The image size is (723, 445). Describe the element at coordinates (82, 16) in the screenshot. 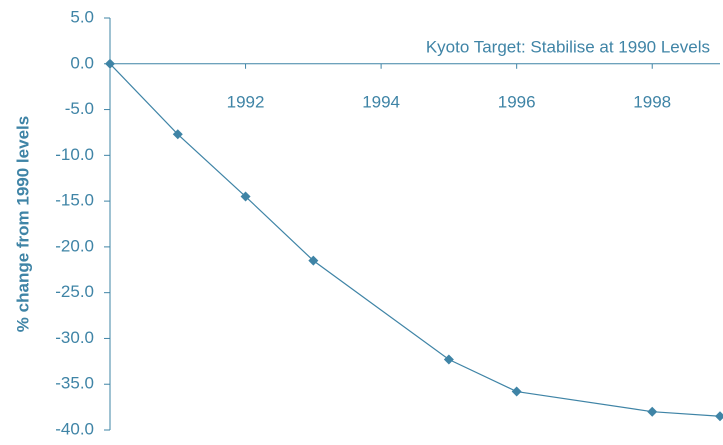

I see `y-tick-label: 5.0` at that location.